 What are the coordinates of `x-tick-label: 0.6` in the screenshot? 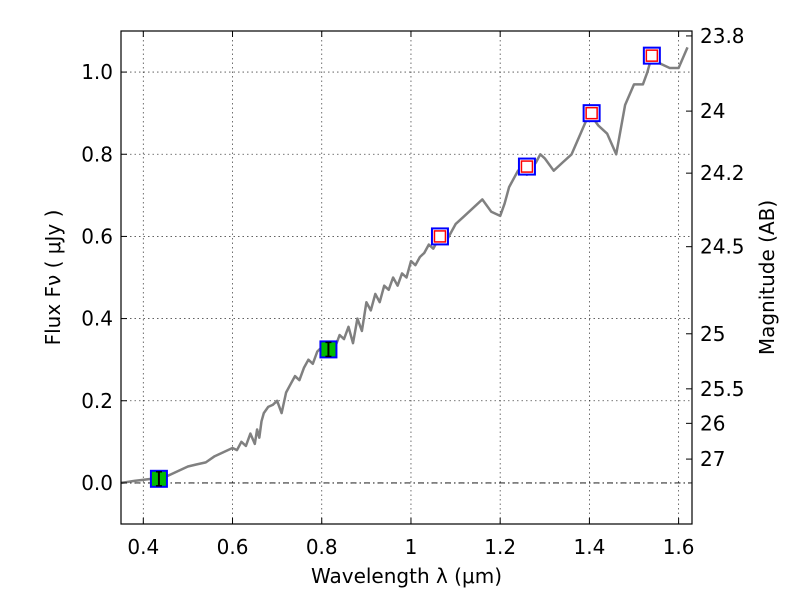 It's located at (233, 547).